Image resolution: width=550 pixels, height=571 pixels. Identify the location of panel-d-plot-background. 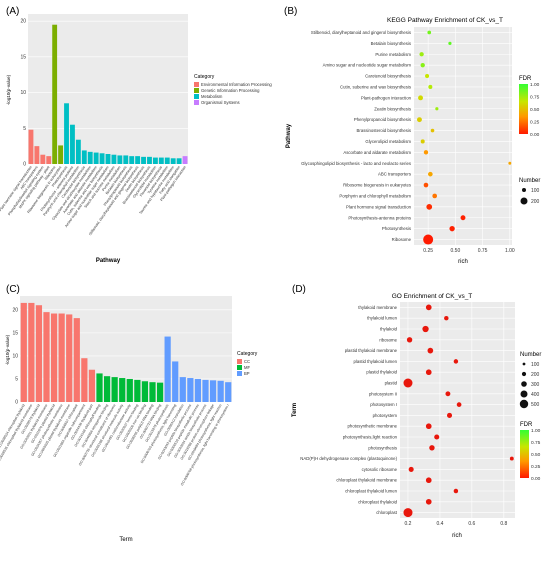
(457, 410).